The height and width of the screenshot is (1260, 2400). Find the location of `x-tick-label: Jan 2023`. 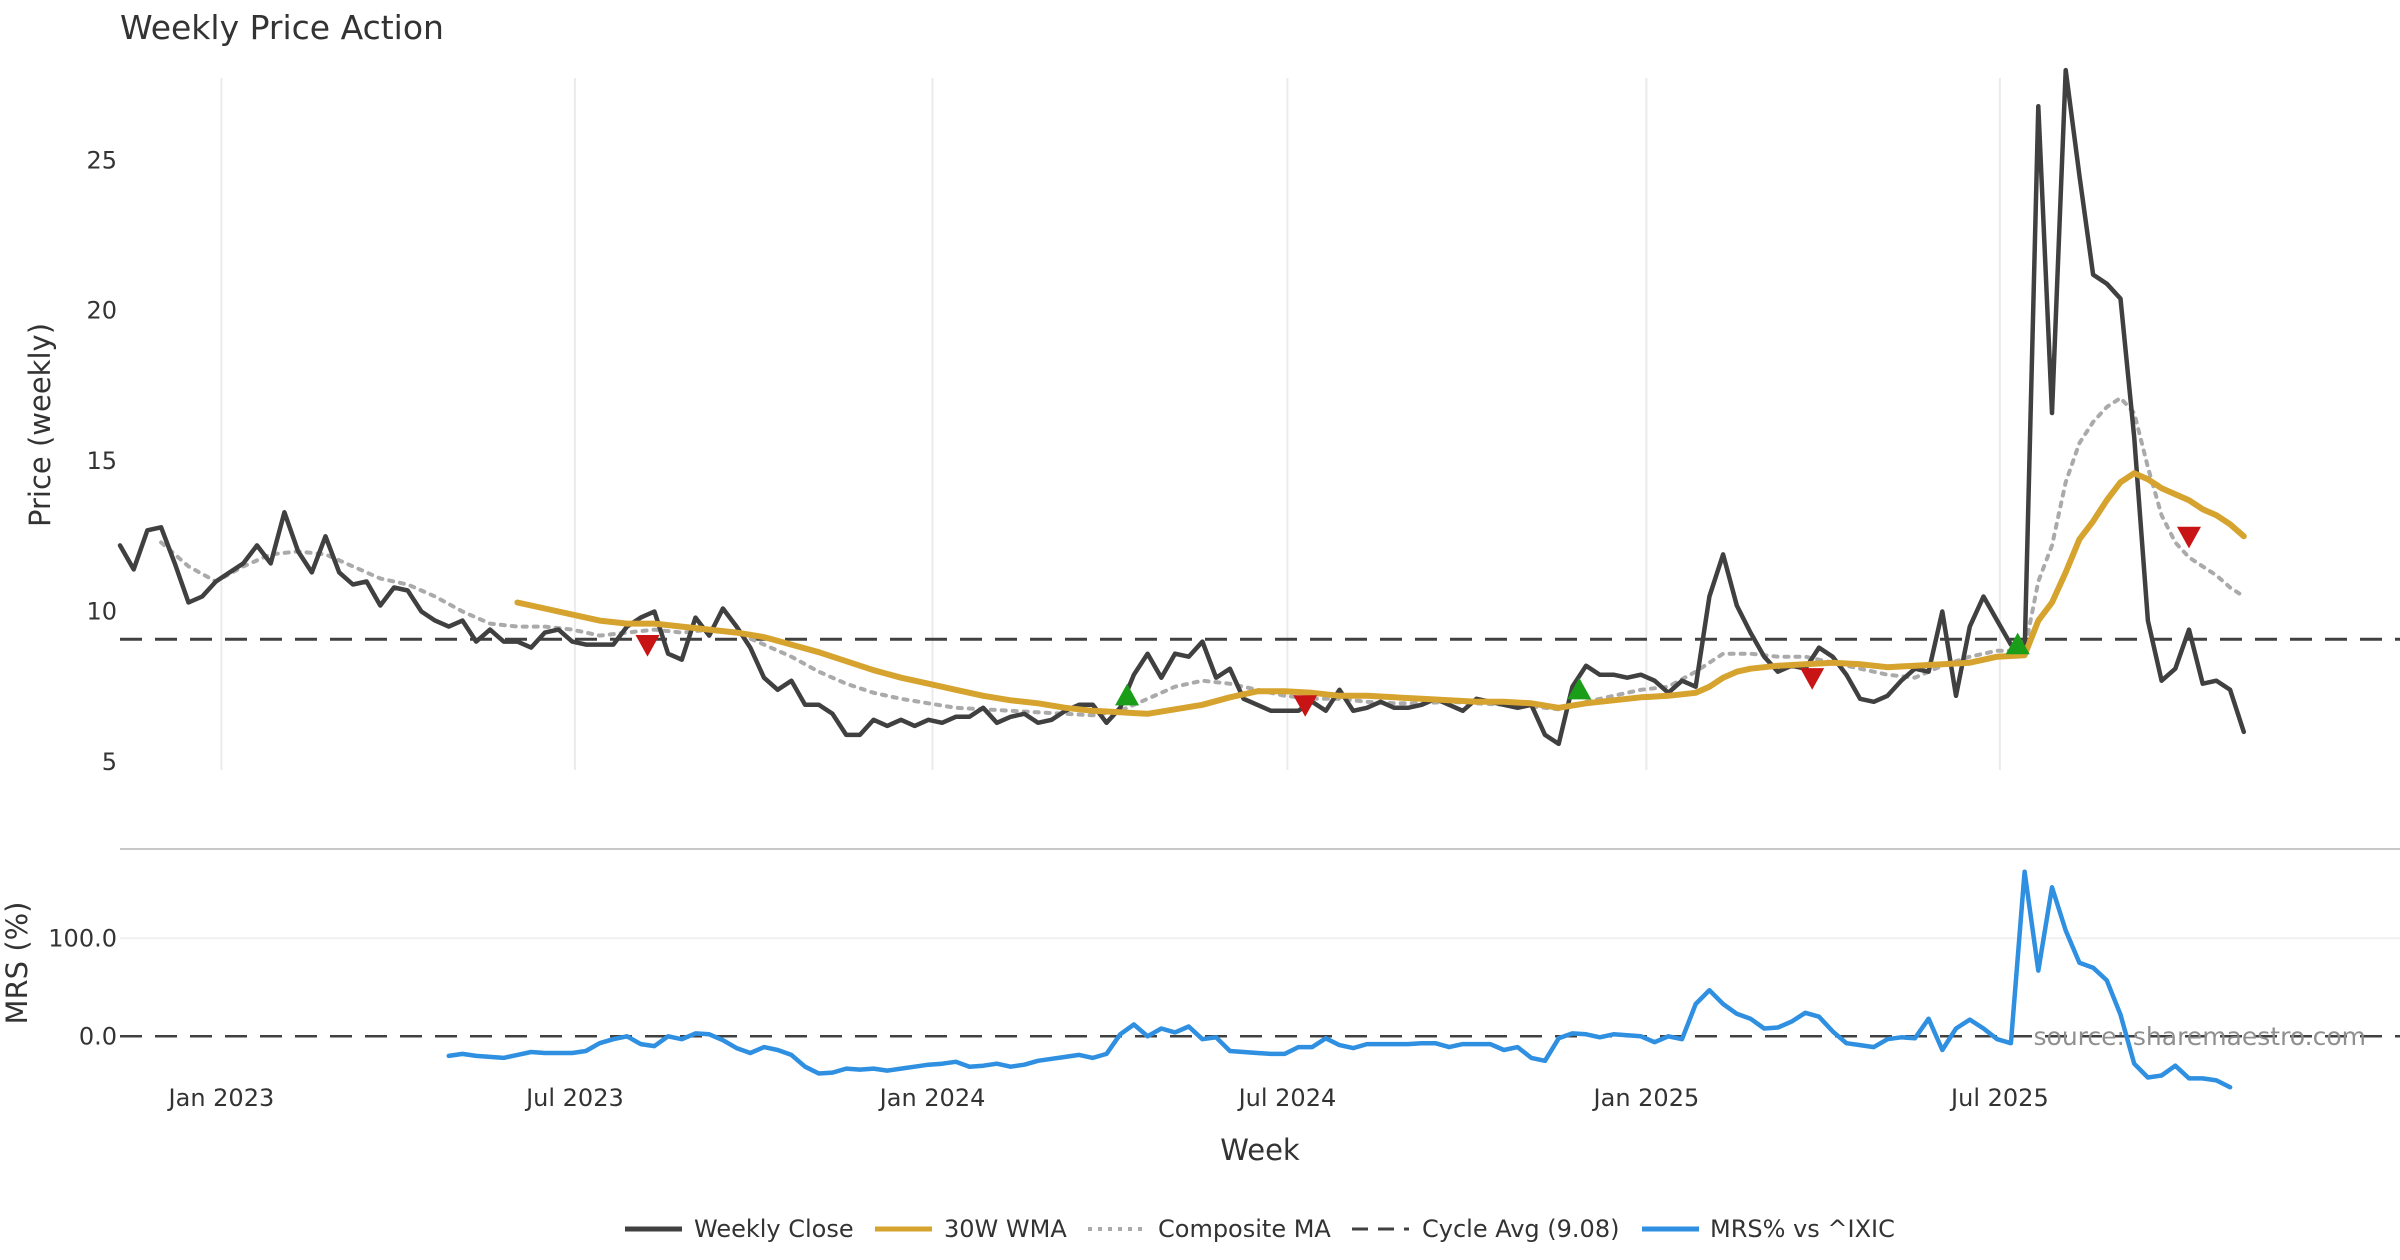

x-tick-label: Jan 2023 is located at coordinates (221, 1098).